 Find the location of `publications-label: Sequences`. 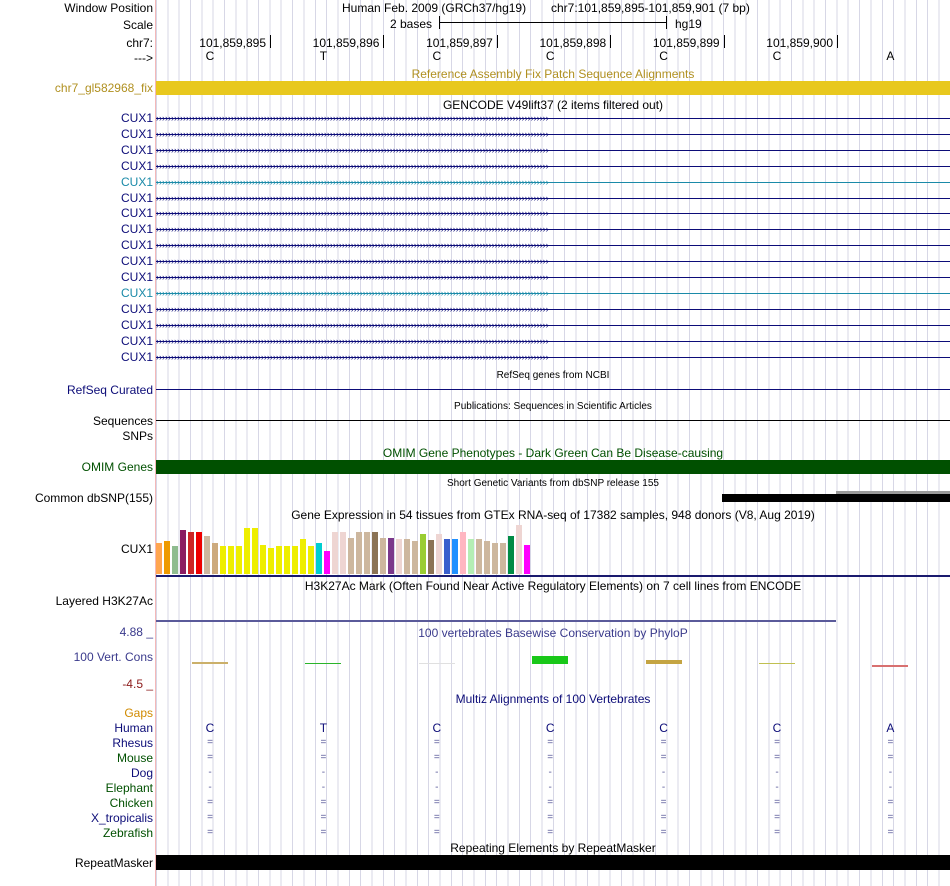

publications-label: Sequences is located at coordinates (122, 421).